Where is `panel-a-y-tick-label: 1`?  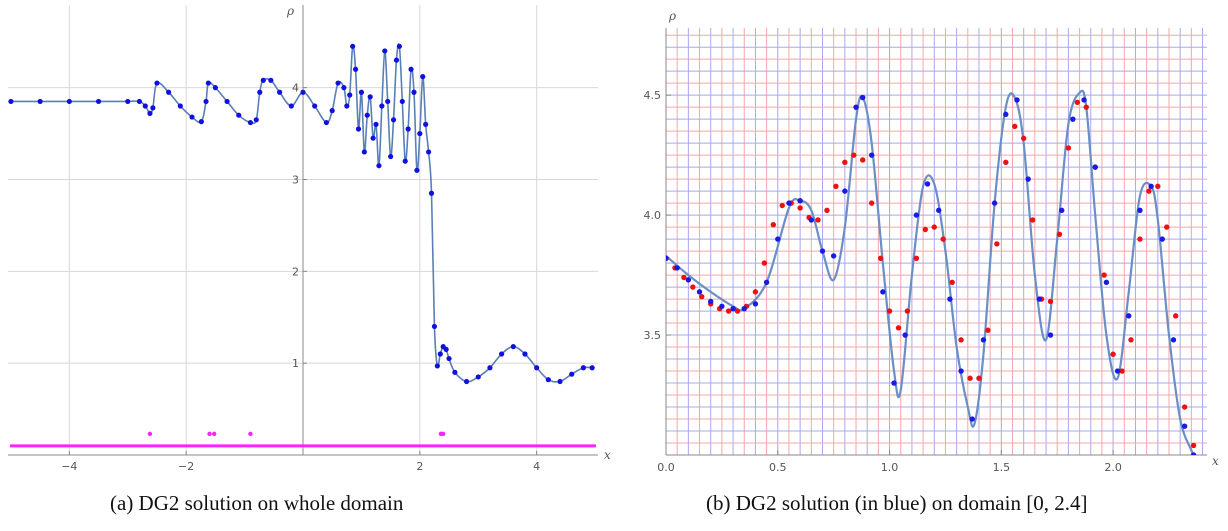
panel-a-y-tick-label: 1 is located at coordinates (295, 363).